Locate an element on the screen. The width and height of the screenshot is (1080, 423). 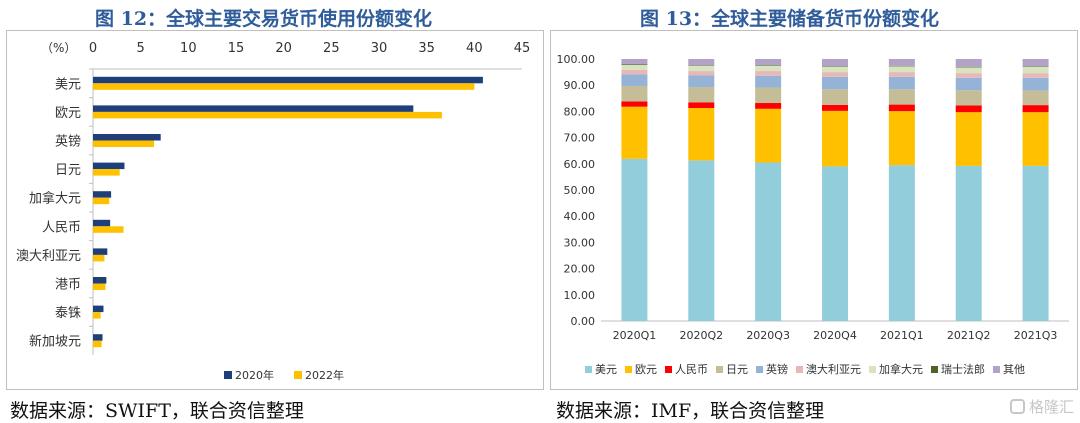
x-tick-label: 15 is located at coordinates (236, 48).